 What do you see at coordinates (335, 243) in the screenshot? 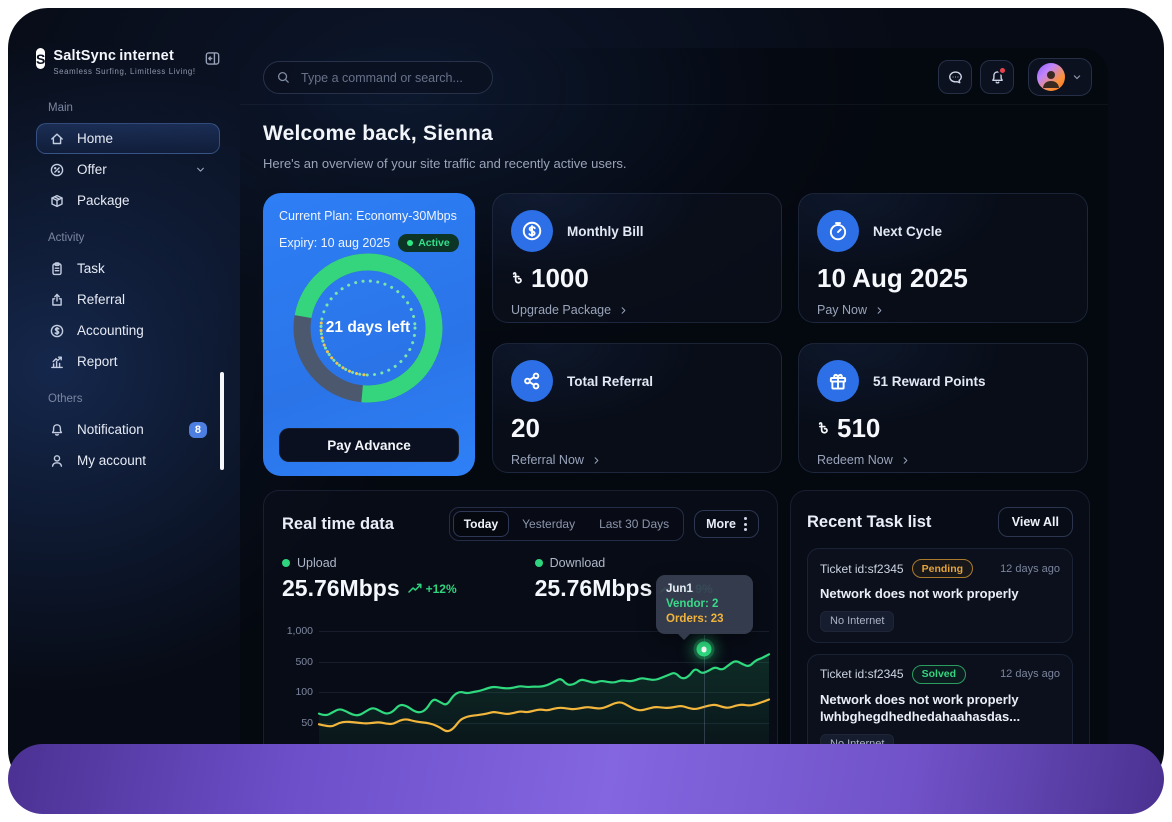
I see `plan-expiry-label: Expiry: 10 aug 2025` at bounding box center [335, 243].